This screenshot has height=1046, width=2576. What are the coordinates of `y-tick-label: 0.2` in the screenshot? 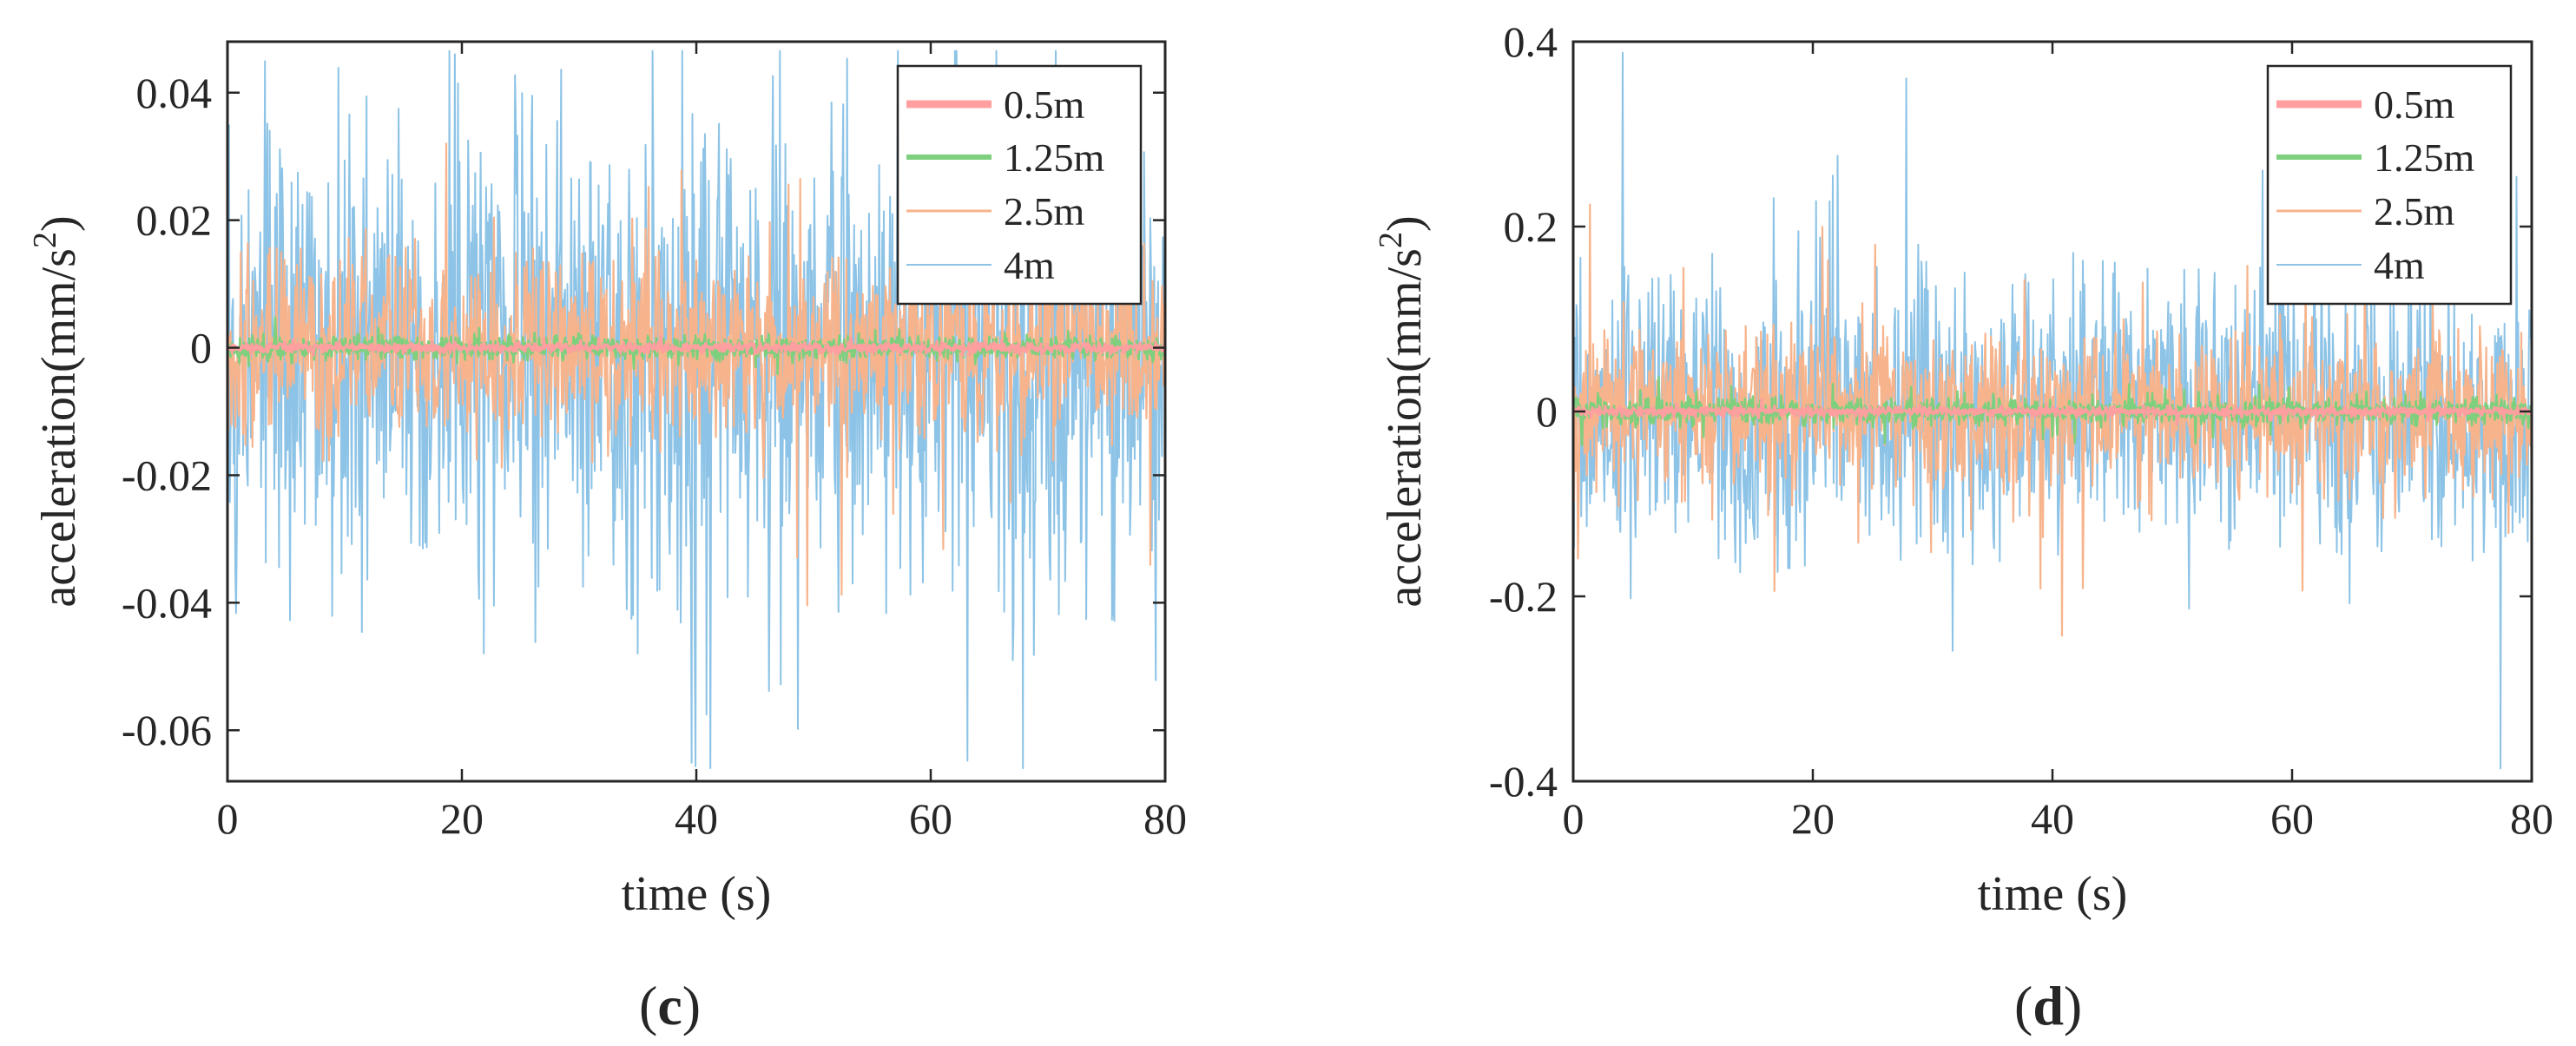 It's located at (1531, 226).